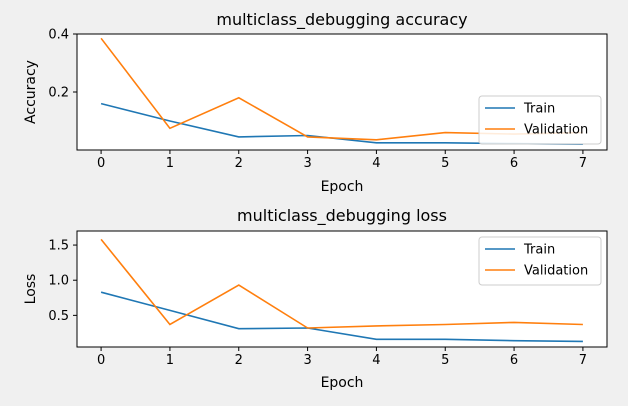  What do you see at coordinates (58, 35) in the screenshot?
I see `y-tick-label: 0.4` at bounding box center [58, 35].